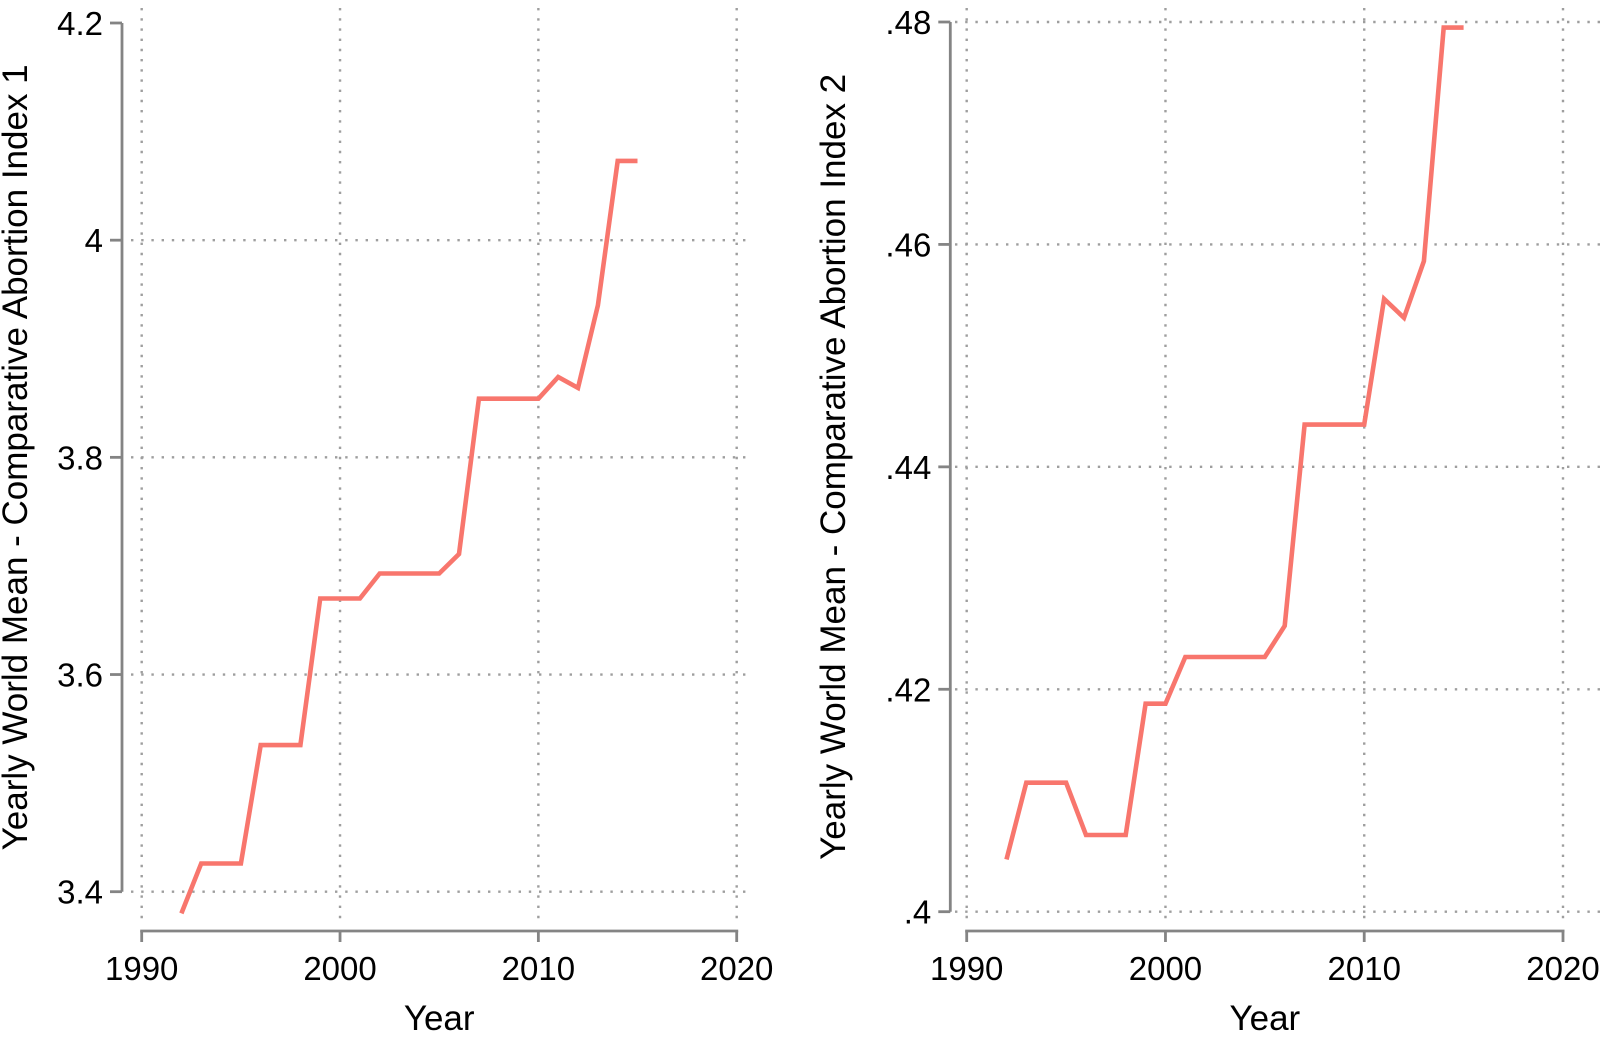 The image size is (1604, 1042). Describe the element at coordinates (918, 912) in the screenshot. I see `y-tick-label: .4` at that location.